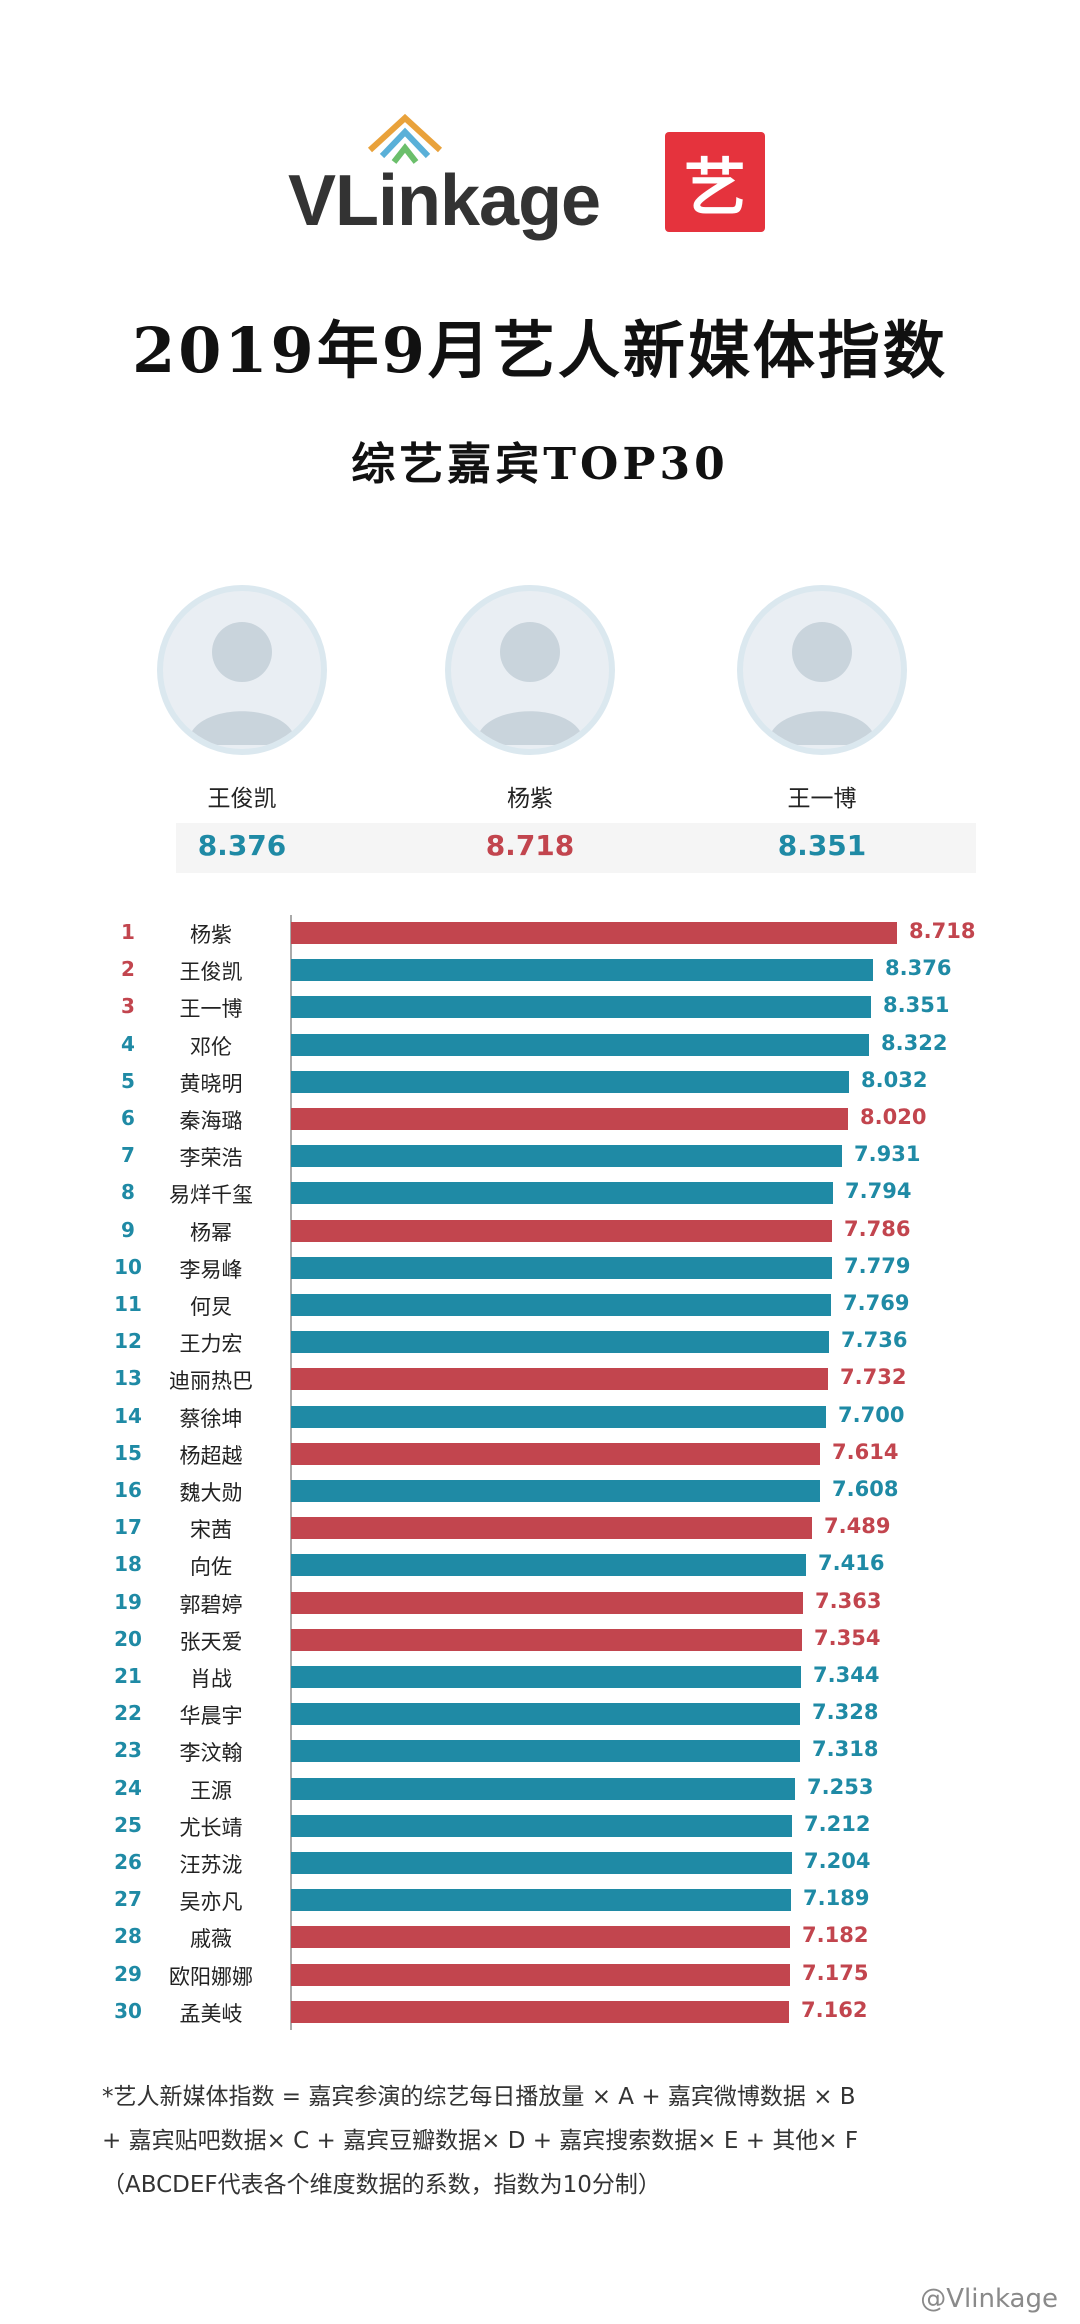  What do you see at coordinates (211, 1976) in the screenshot?
I see `category-label: 欧阳娜娜` at bounding box center [211, 1976].